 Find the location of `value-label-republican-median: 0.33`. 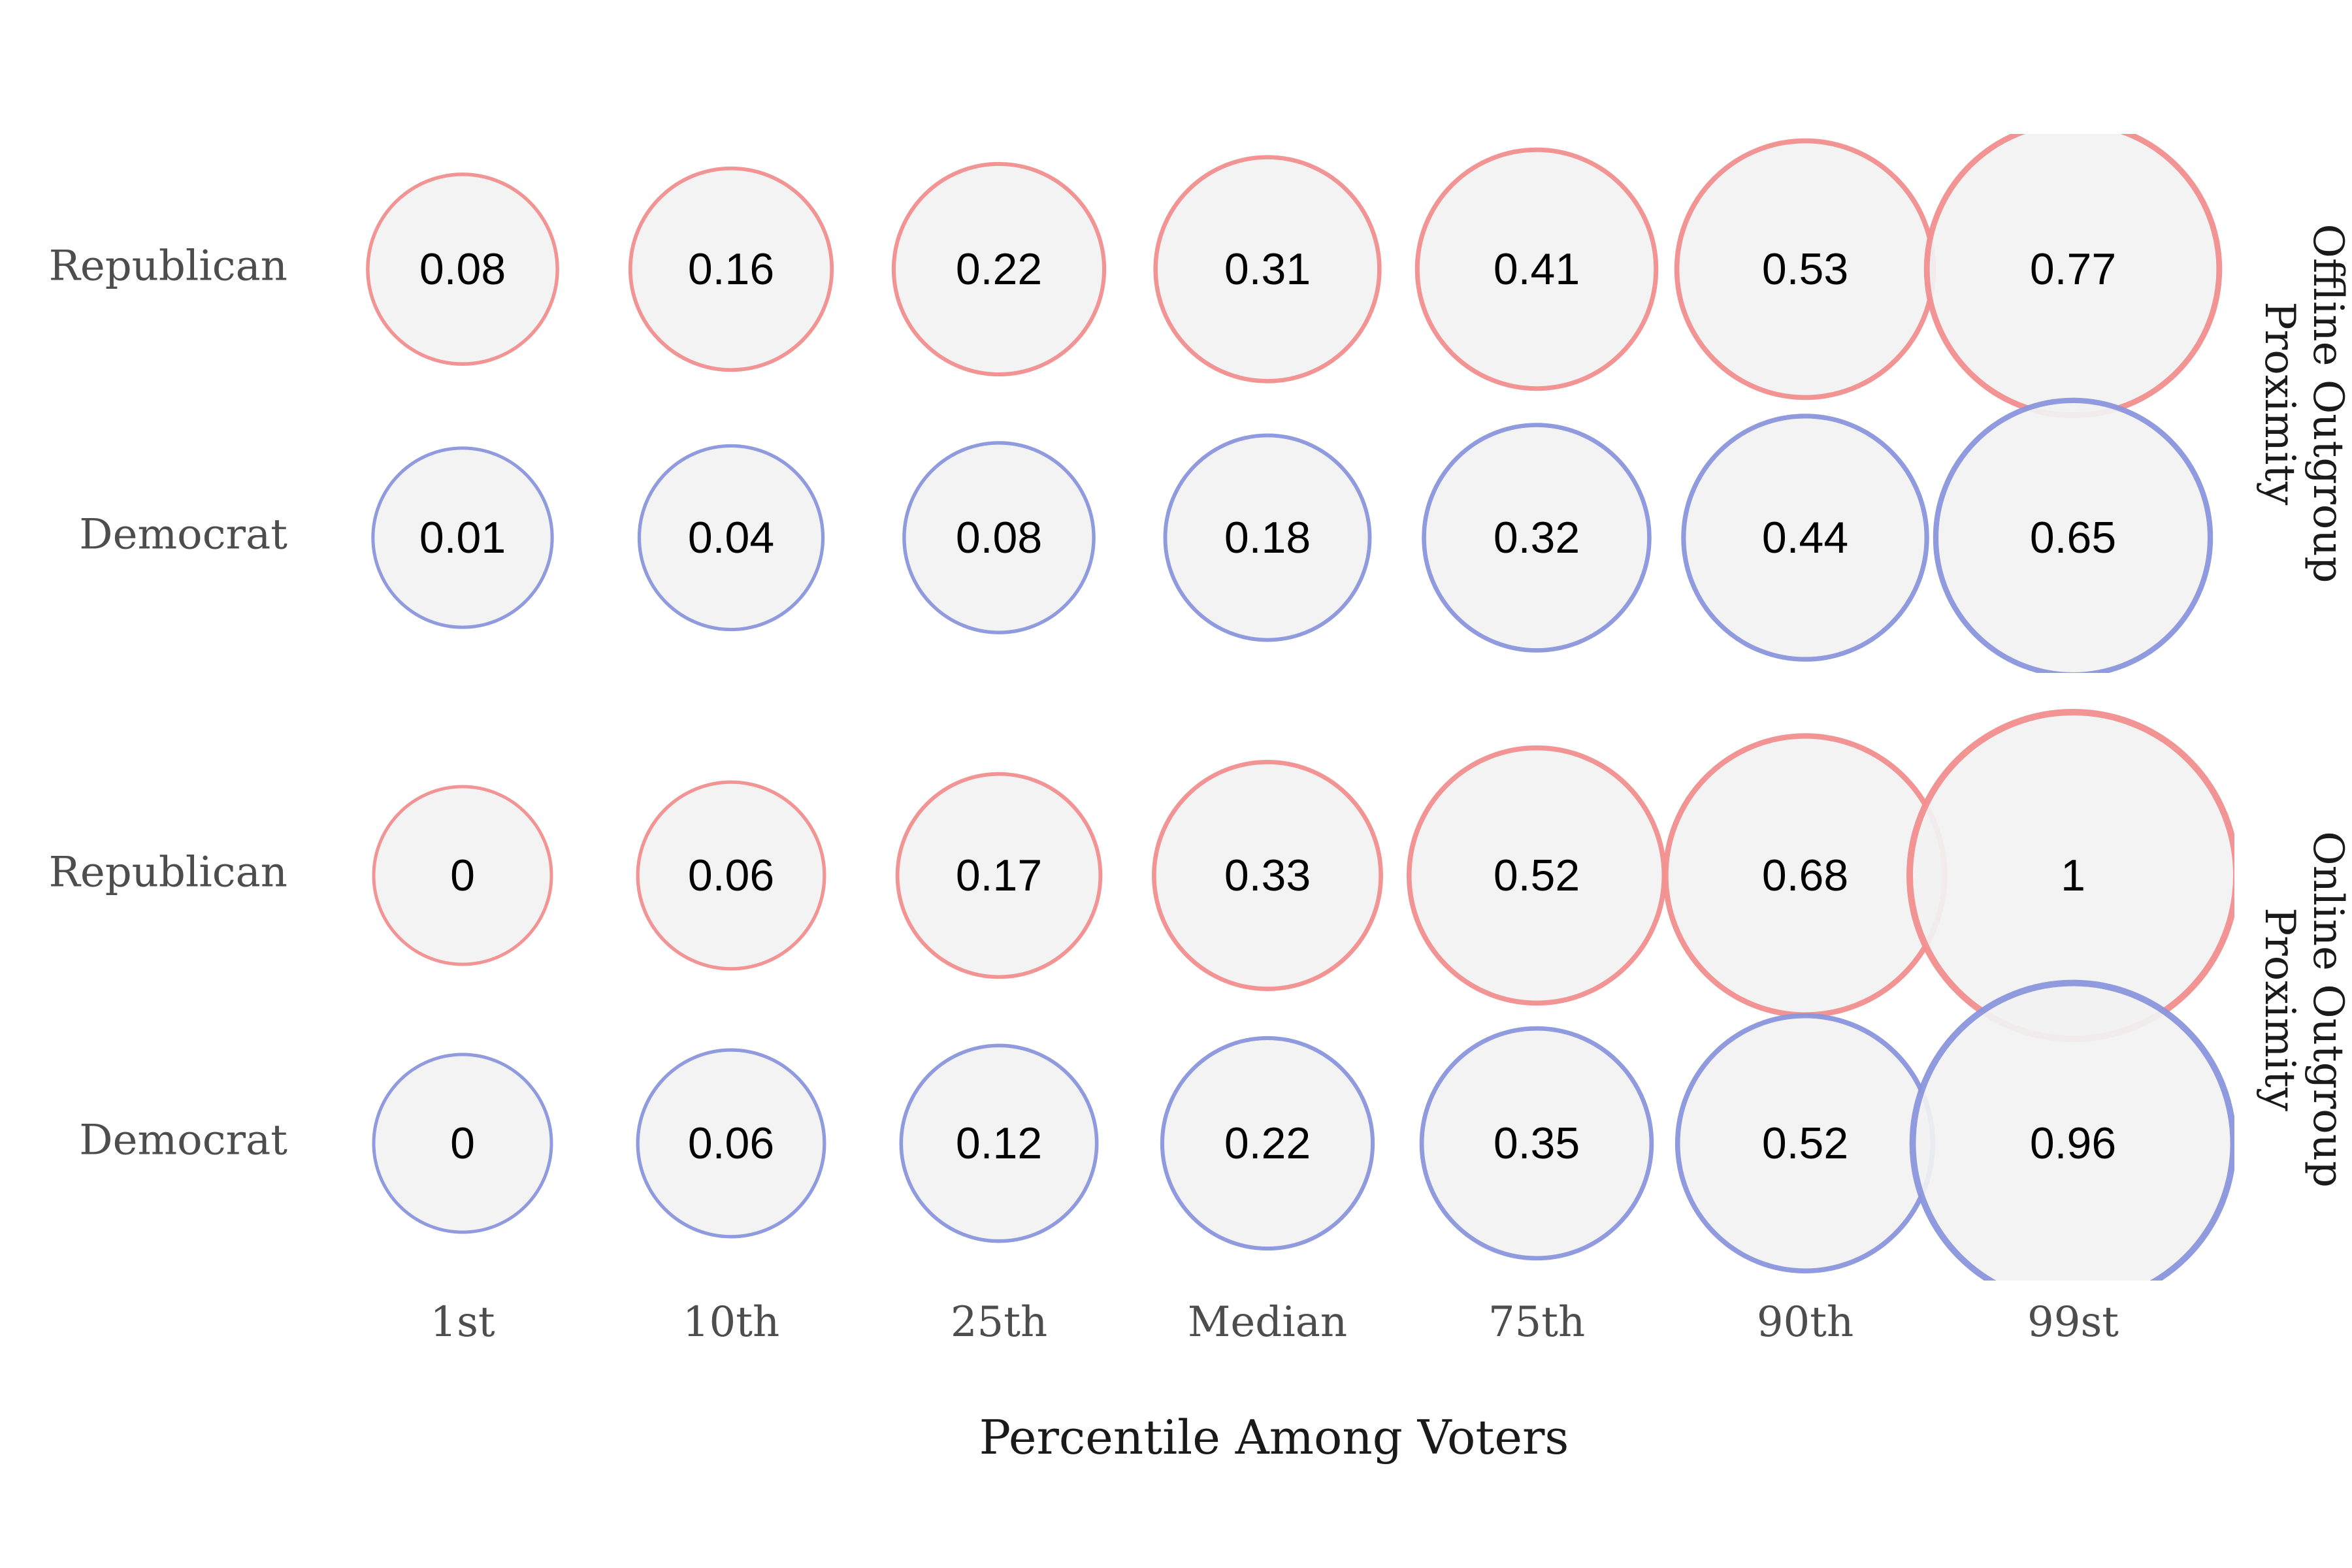

value-label-republican-median: 0.33 is located at coordinates (1267, 875).